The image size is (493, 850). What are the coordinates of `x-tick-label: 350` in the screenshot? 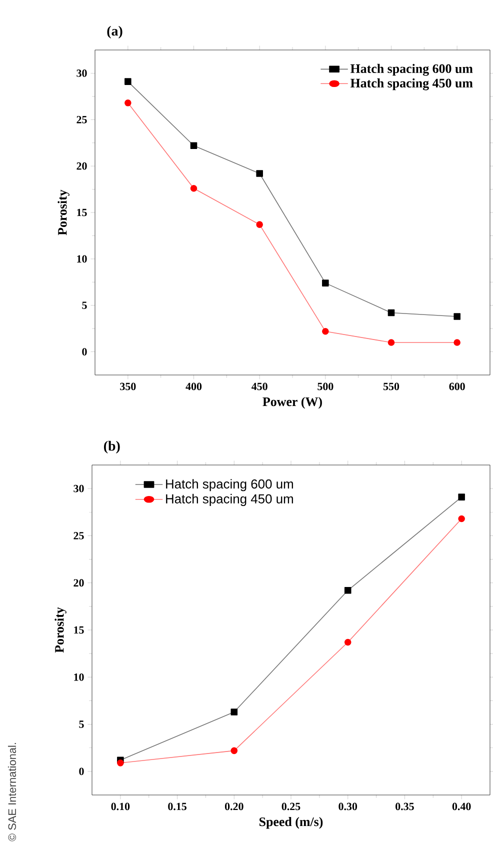 It's located at (128, 386).